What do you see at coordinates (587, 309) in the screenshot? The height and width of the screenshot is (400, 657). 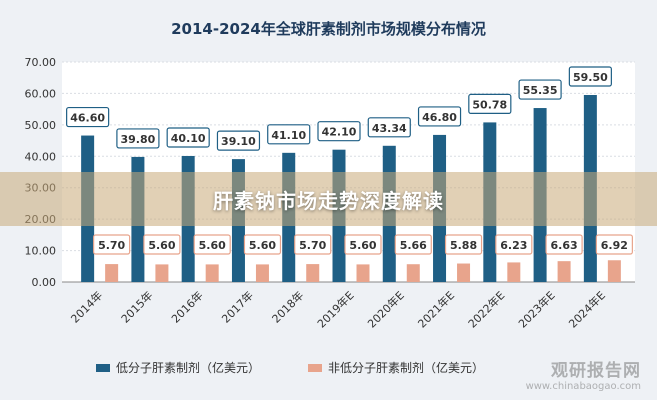 I see `x-tick-label: 2024年E` at bounding box center [587, 309].